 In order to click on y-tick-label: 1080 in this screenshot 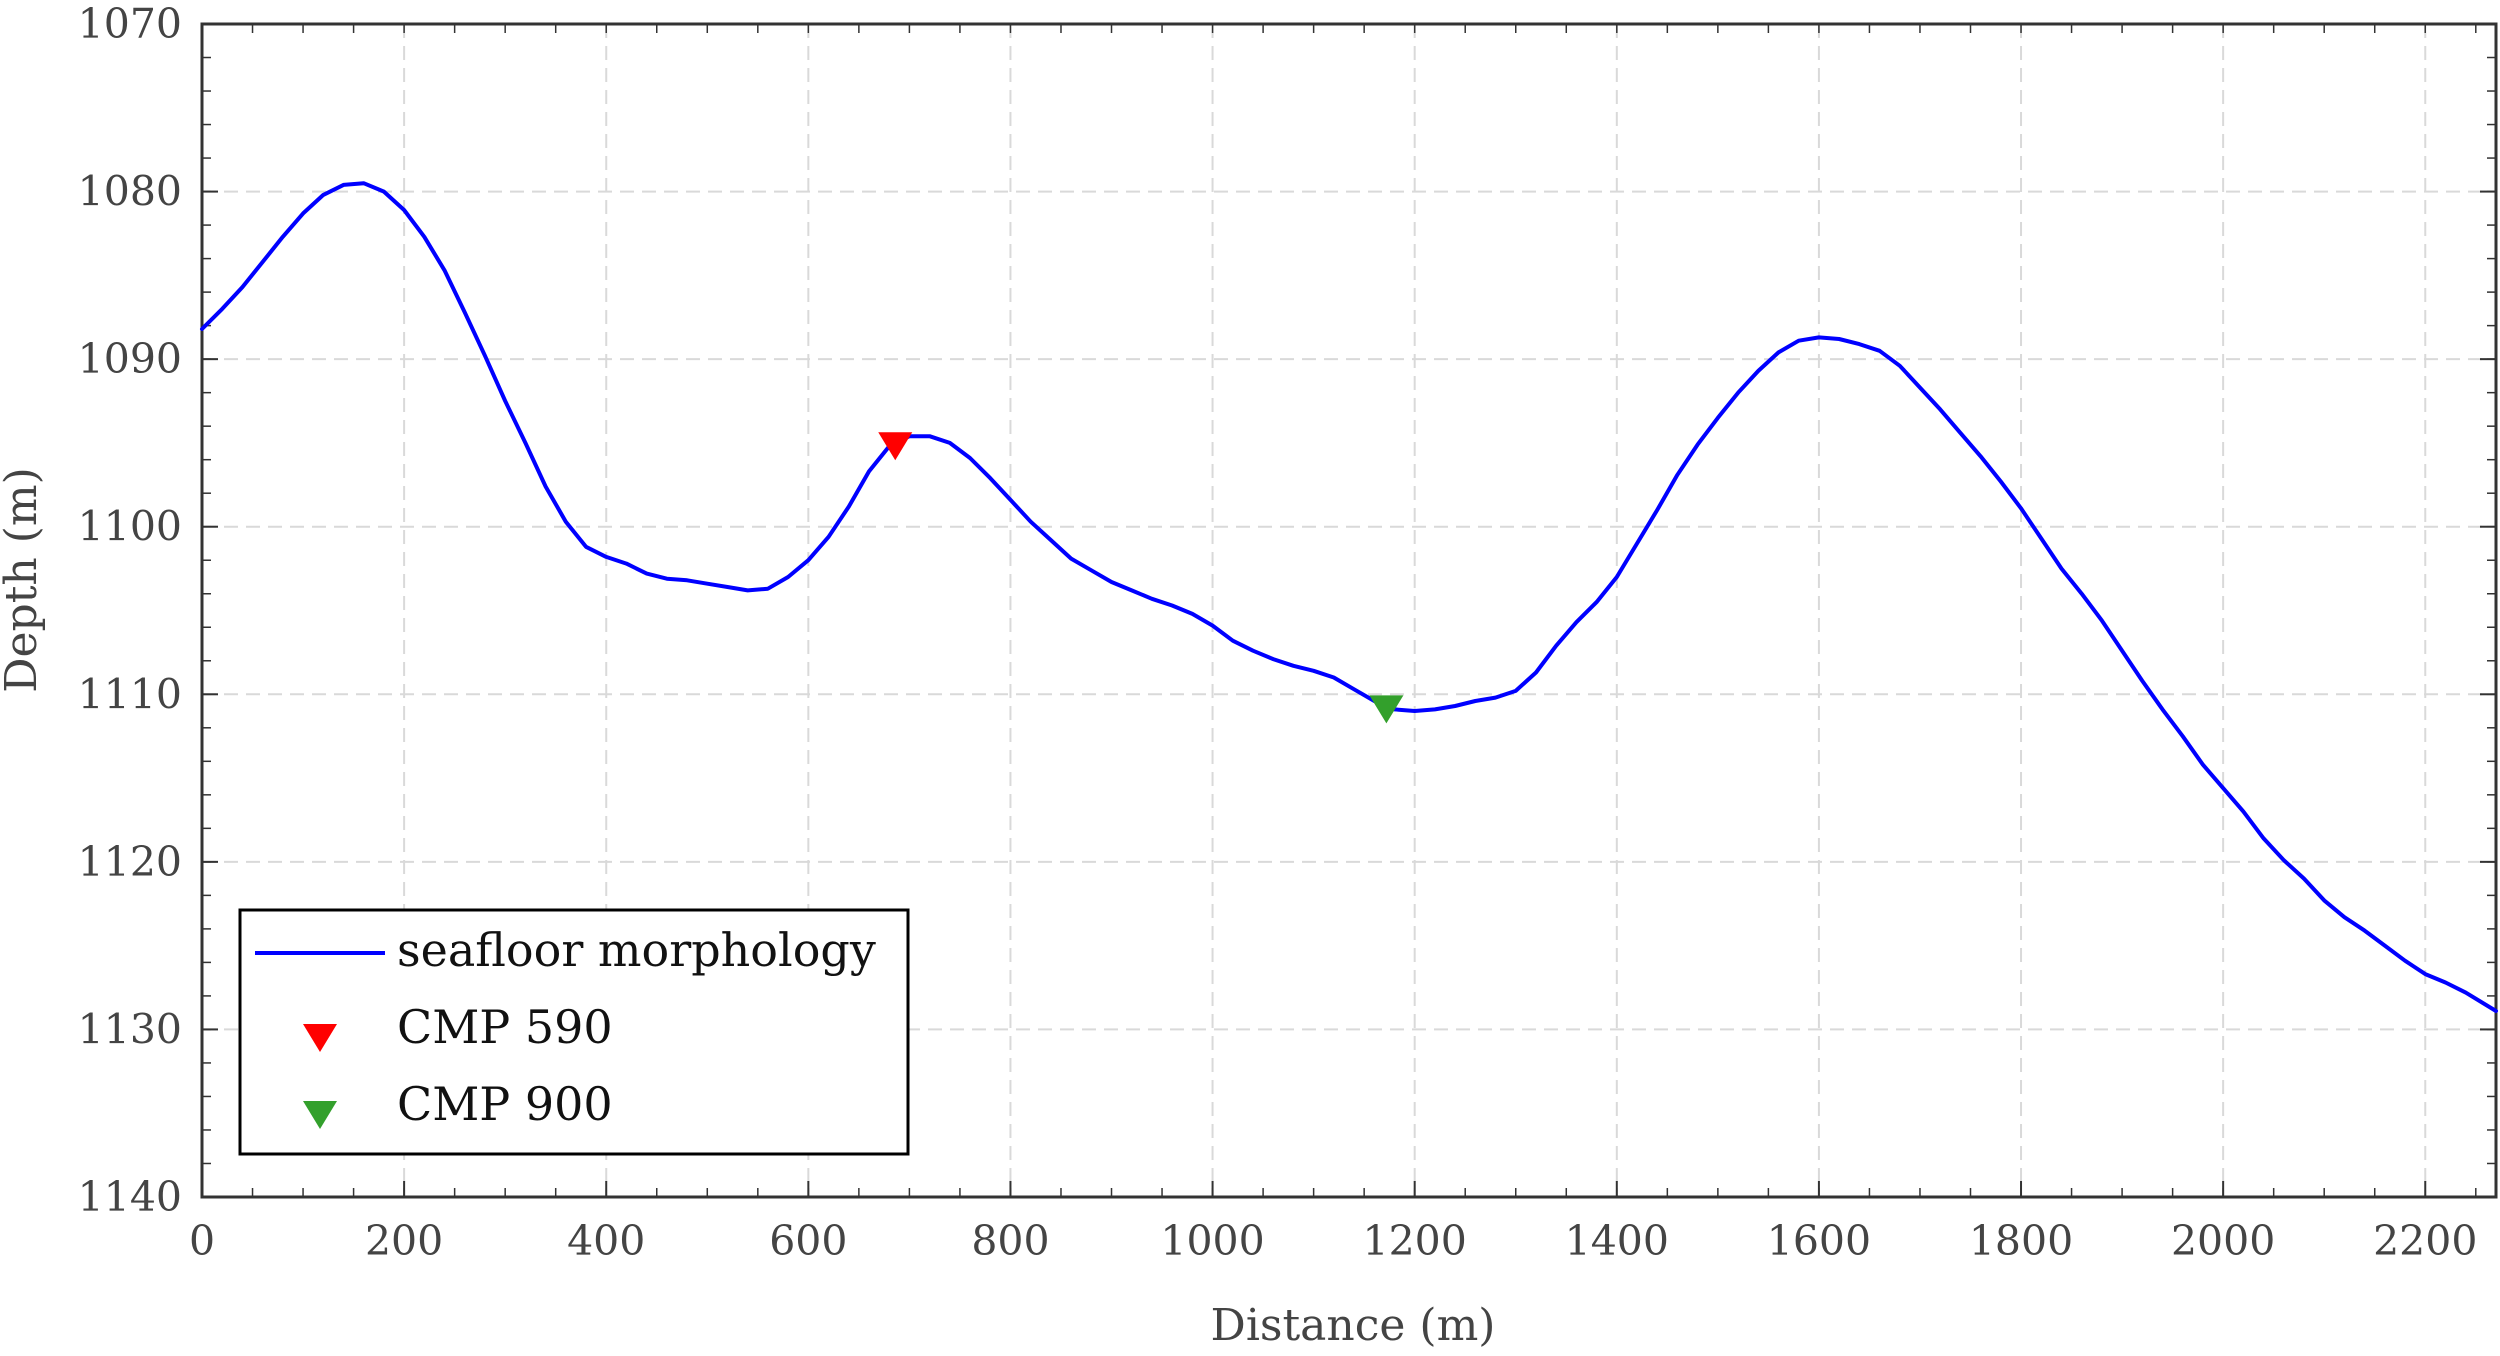, I will do `click(130, 192)`.